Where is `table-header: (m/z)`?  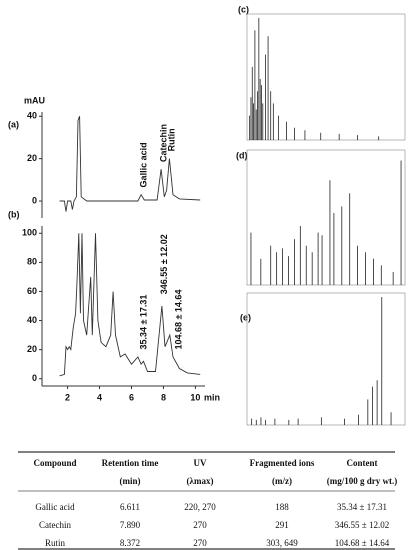
table-header: (m/z) is located at coordinates (282, 481).